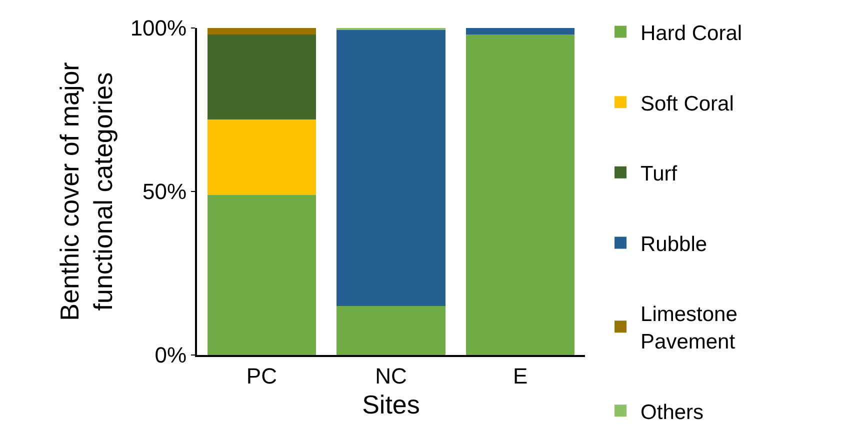  What do you see at coordinates (164, 191) in the screenshot?
I see `y-tick-label: 50%` at bounding box center [164, 191].